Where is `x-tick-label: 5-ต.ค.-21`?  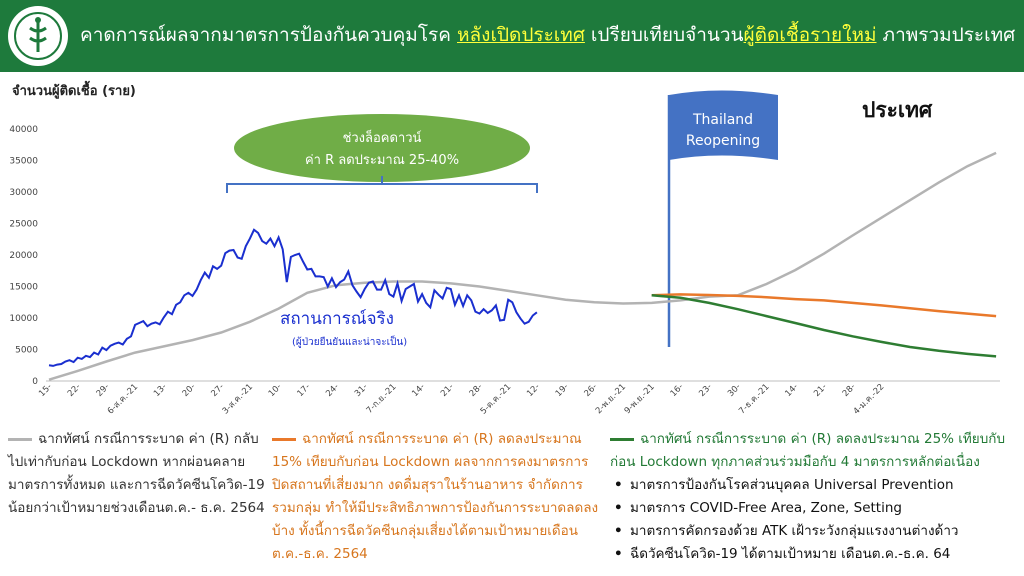 x-tick-label: 5-ต.ค.-21 is located at coordinates (496, 399).